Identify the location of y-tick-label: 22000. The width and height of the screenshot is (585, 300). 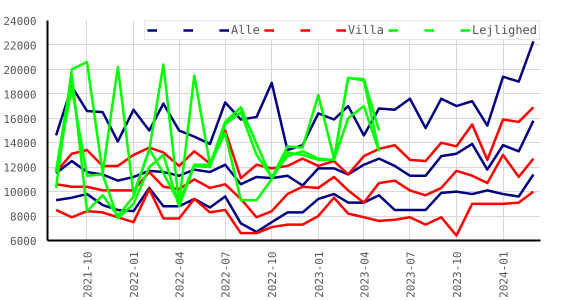
(20, 45).